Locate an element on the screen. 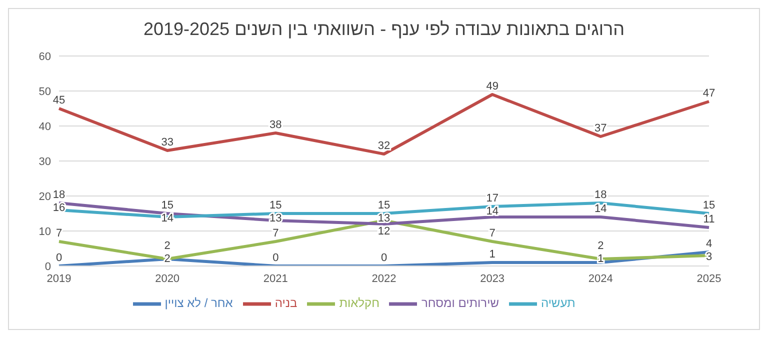 This screenshot has height=340, width=768. x-tick-label: 2023 is located at coordinates (492, 278).